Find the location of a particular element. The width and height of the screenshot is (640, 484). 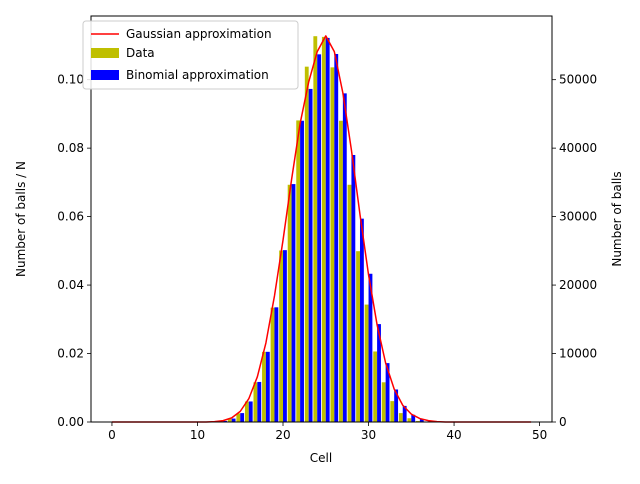

legend-data-swatch is located at coordinates (105, 53).